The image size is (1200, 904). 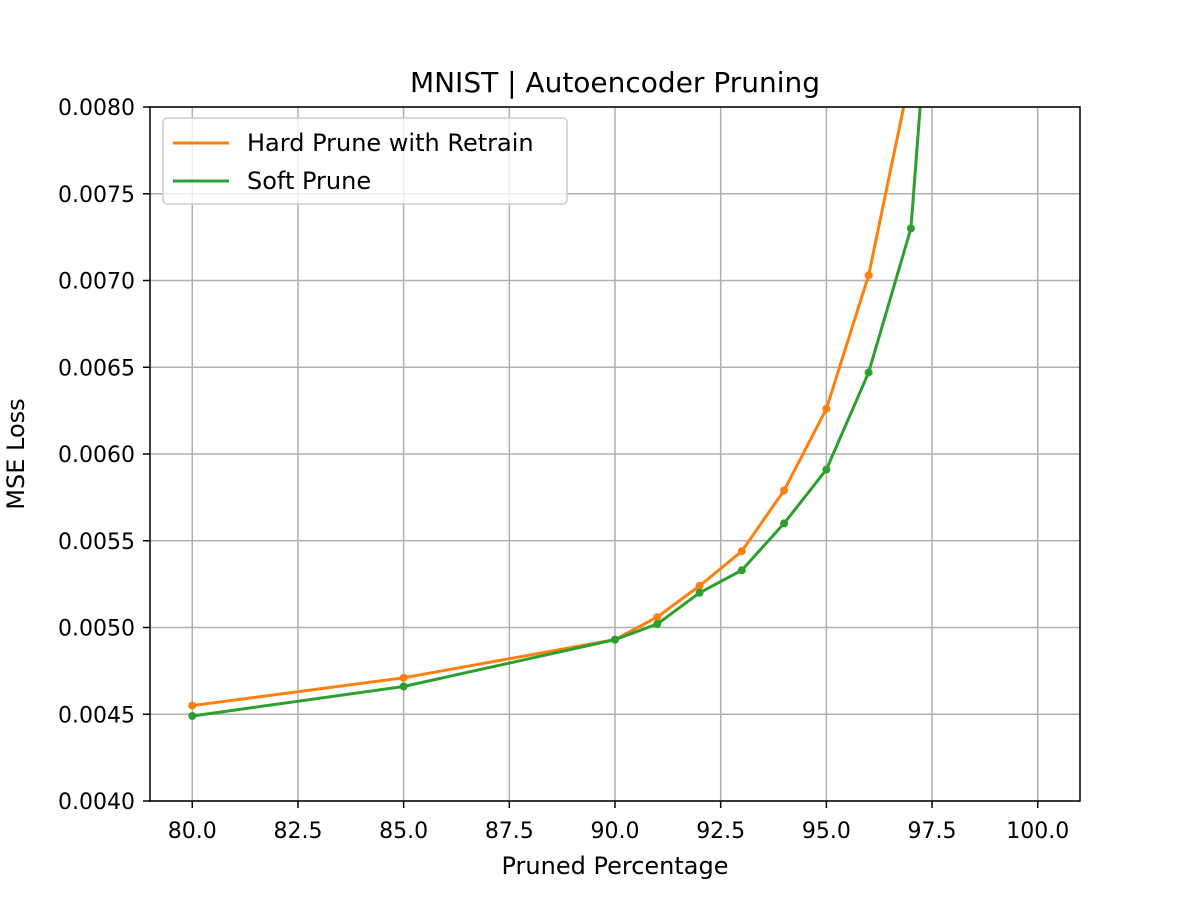 I want to click on x-tick-label: 87.5, so click(x=509, y=831).